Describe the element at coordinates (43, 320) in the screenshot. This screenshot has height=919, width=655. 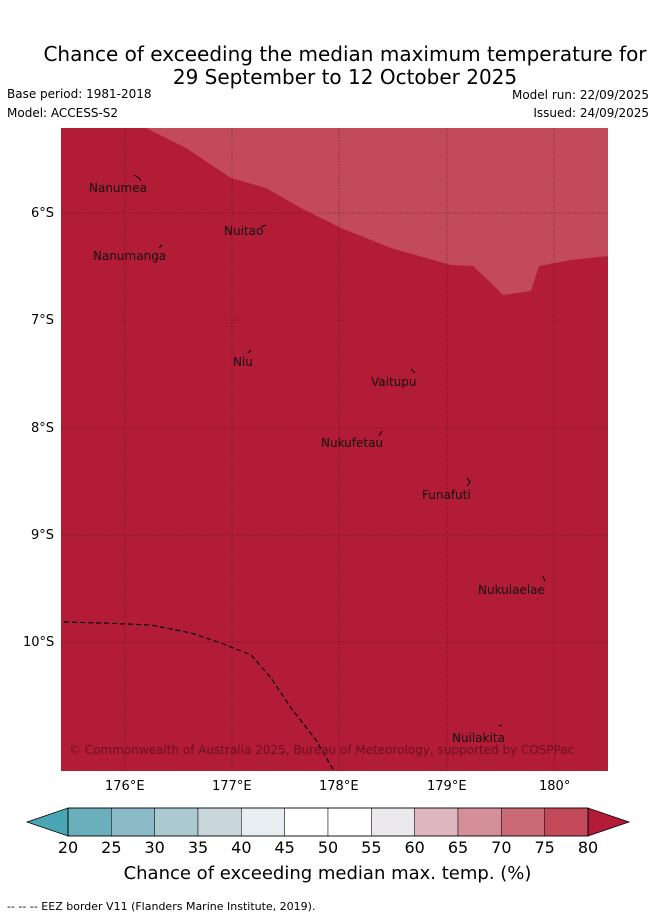
I see `lat-tick-7s: 7°S` at that location.